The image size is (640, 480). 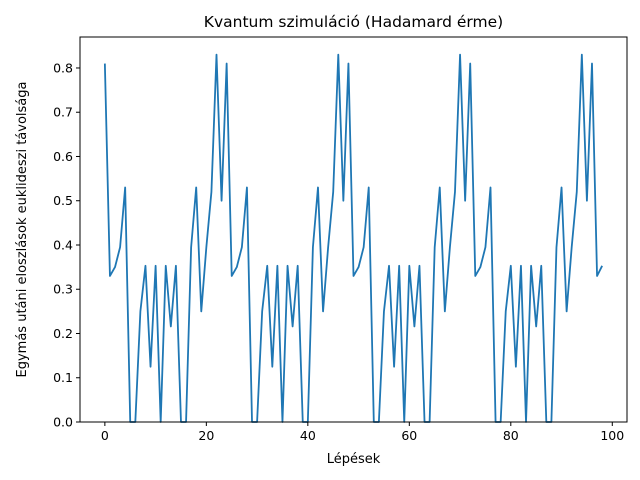 What do you see at coordinates (308, 435) in the screenshot?
I see `x-tick-label: 40` at bounding box center [308, 435].